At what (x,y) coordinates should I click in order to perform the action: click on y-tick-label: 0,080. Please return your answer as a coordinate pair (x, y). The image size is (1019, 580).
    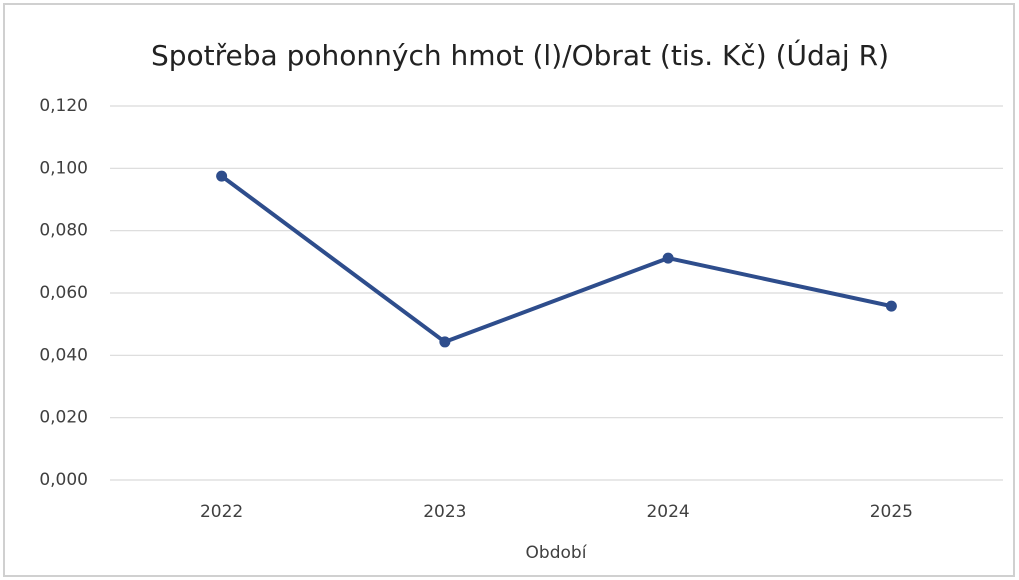
    Looking at the image, I should click on (63, 231).